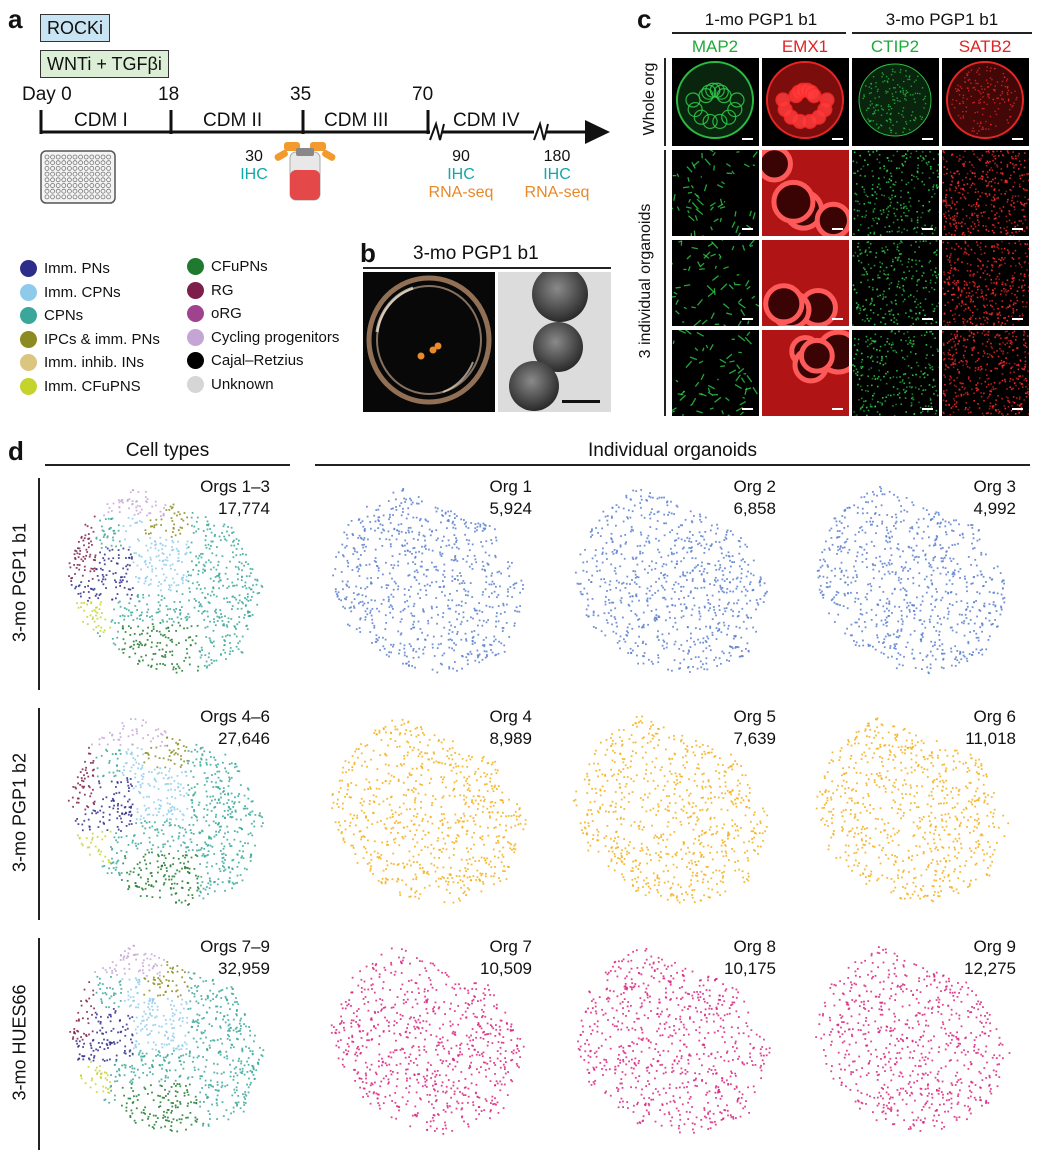  I want to click on legend-item: Imm. inhib. INs, so click(82, 362).